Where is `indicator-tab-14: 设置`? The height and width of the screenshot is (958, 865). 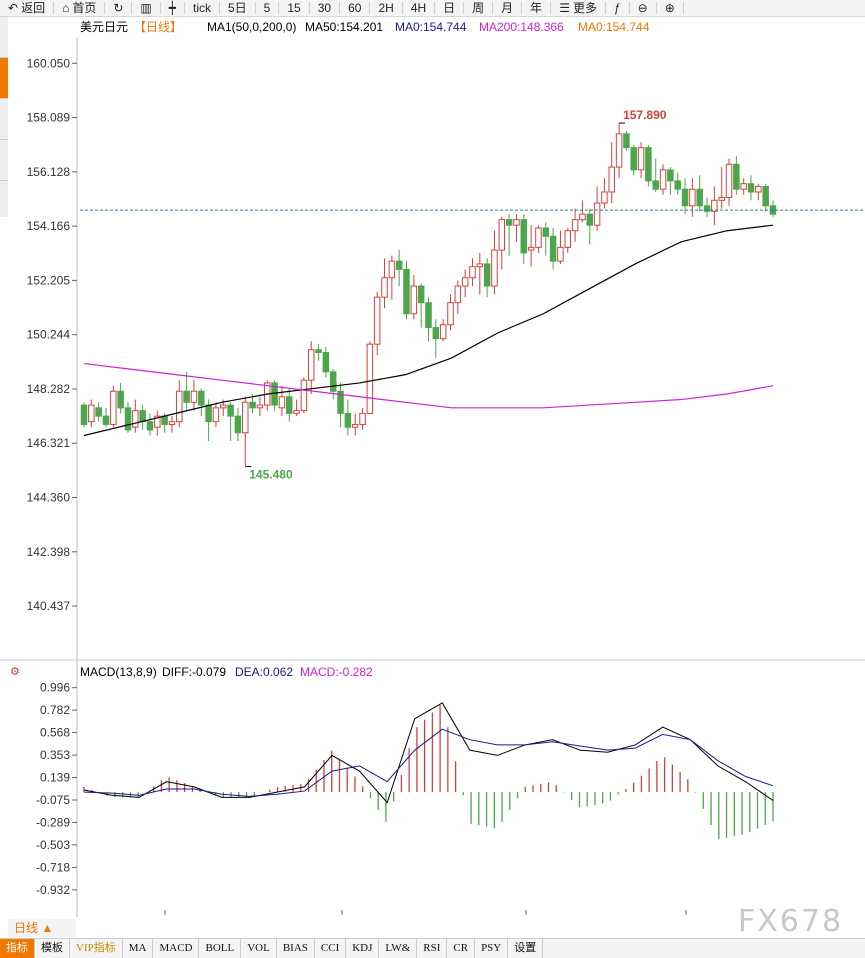 indicator-tab-14: 设置 is located at coordinates (526, 948).